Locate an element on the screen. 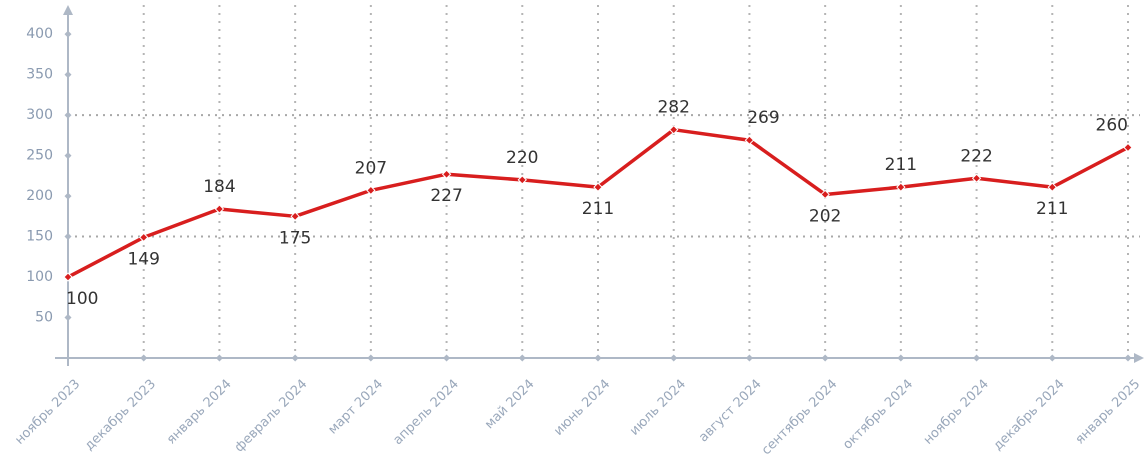 The image size is (1148, 470). data-label: 207 is located at coordinates (371, 168).